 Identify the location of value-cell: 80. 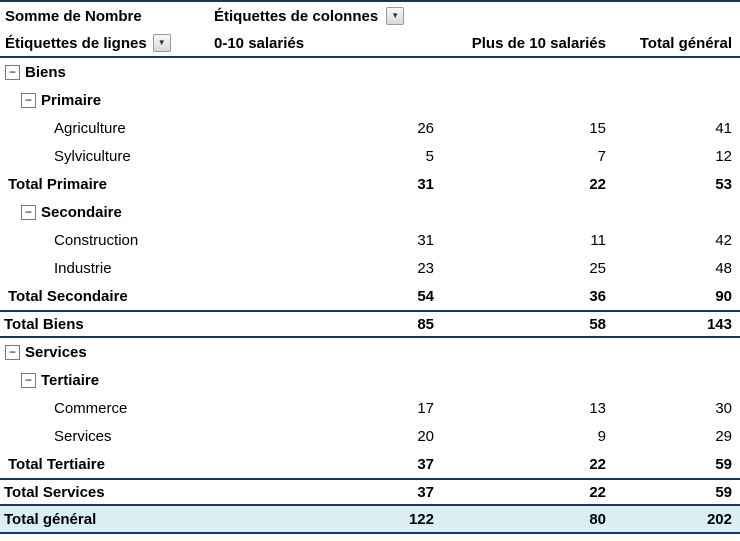
(597, 519).